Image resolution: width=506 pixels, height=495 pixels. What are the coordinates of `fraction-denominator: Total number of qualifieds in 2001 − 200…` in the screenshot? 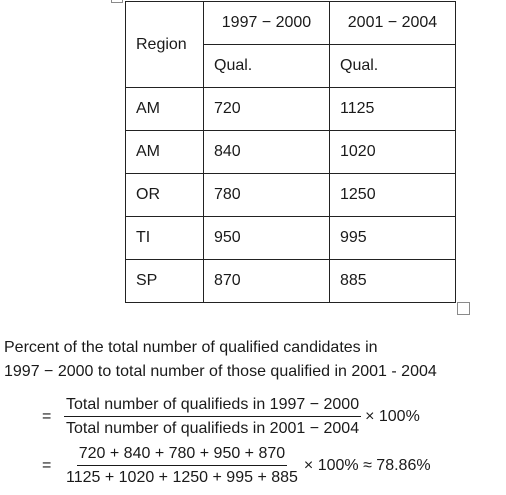 It's located at (213, 428).